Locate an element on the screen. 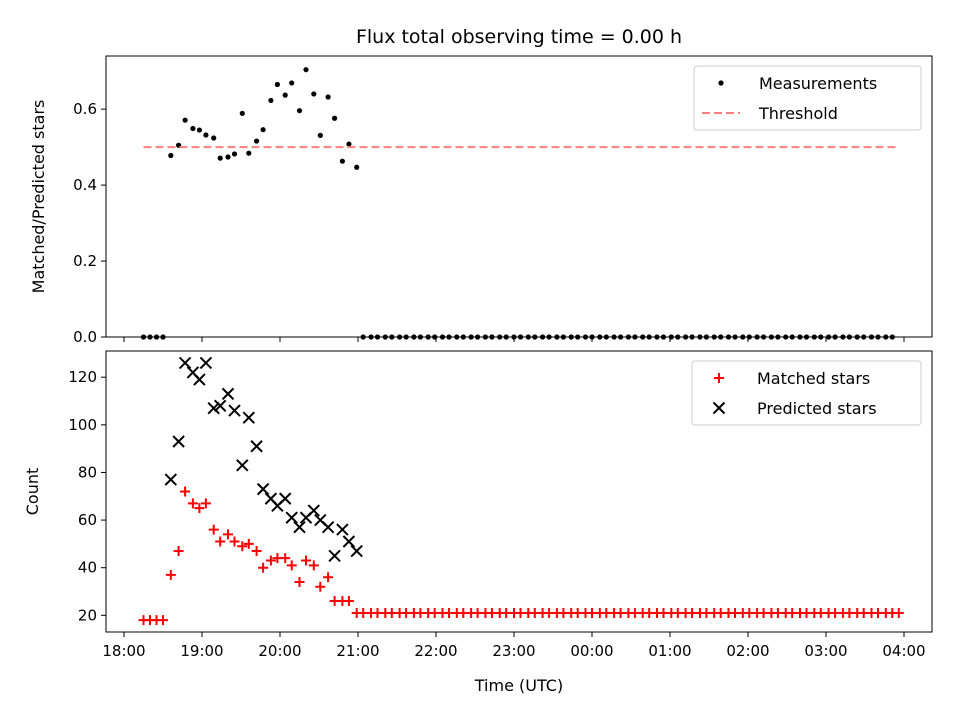 The image size is (960, 720). legend-label: Threshold is located at coordinates (798, 113).